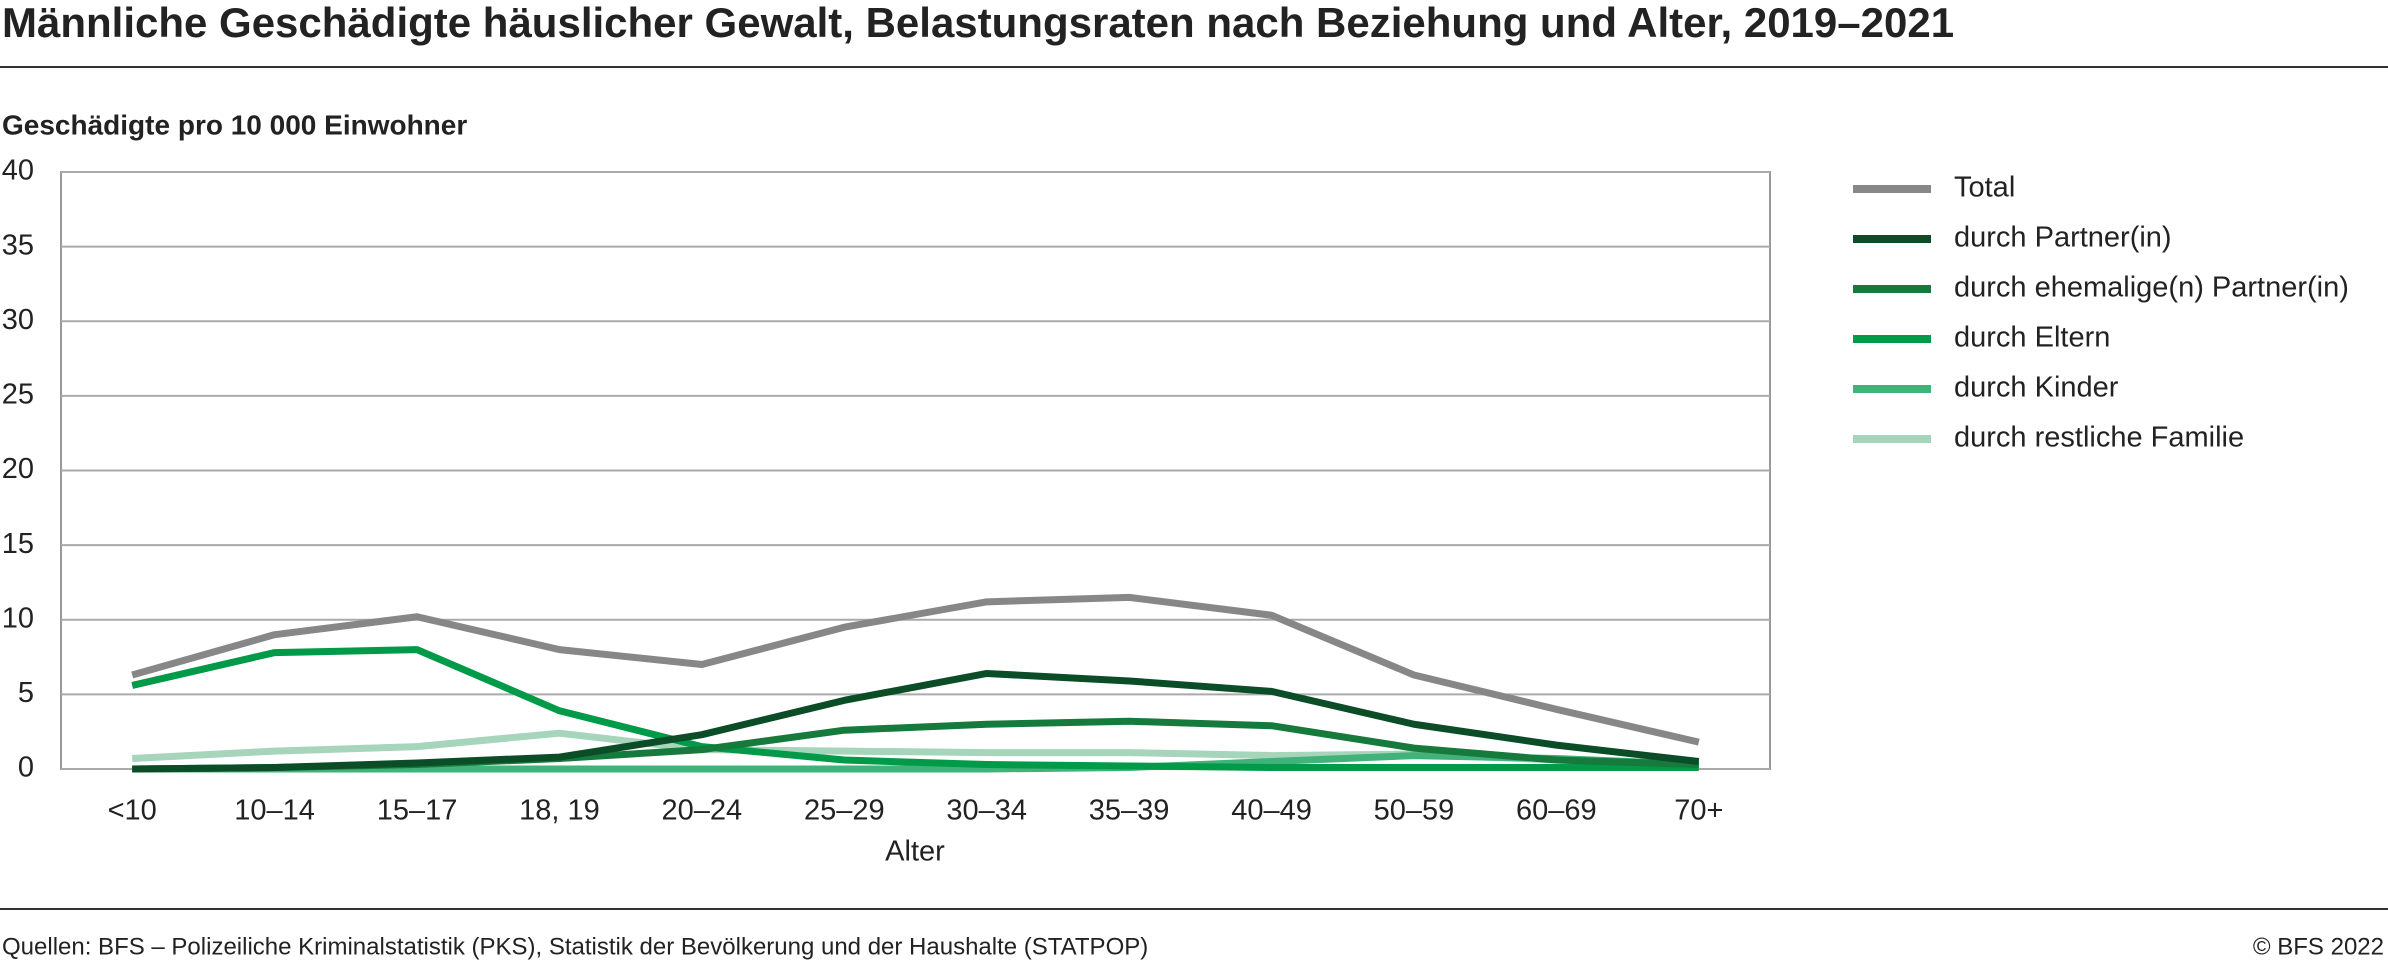 Image resolution: width=2388 pixels, height=964 pixels. Describe the element at coordinates (1698, 811) in the screenshot. I see `x-tick-label: 70+` at that location.